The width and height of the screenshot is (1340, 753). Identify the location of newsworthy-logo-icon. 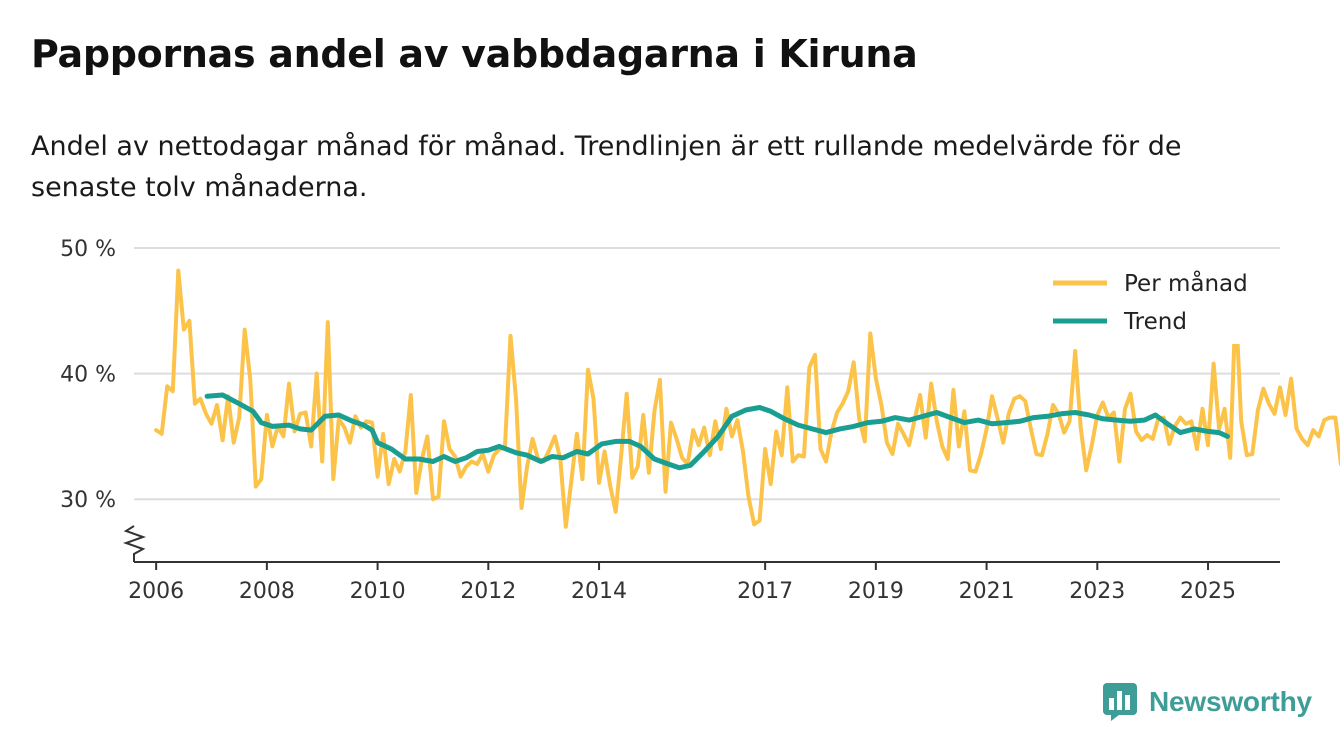
(1120, 702).